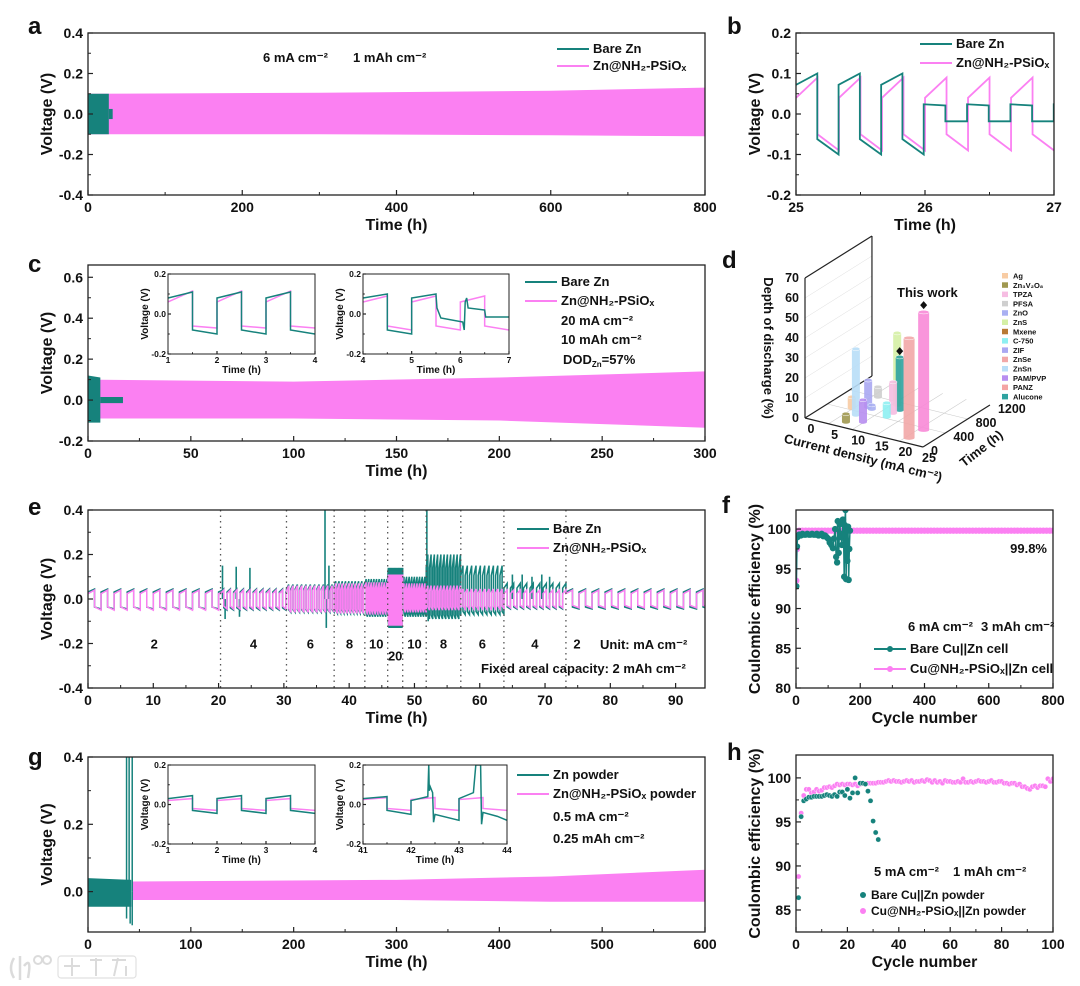 This screenshot has height=986, width=1080. What do you see at coordinates (1012, 409) in the screenshot?
I see `y-tick-label: 1200` at bounding box center [1012, 409].